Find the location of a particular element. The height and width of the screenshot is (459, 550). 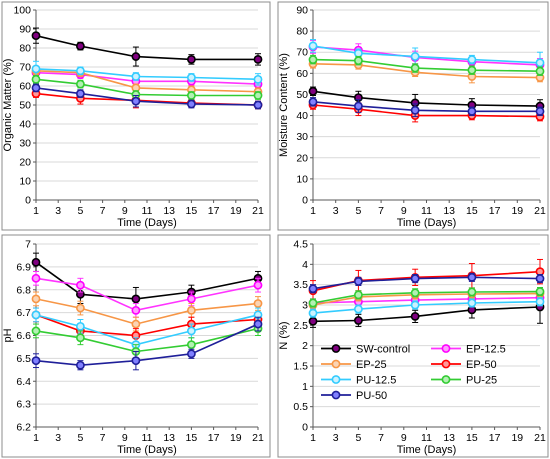

y-tick-label: 50 is located at coordinates (25, 106).